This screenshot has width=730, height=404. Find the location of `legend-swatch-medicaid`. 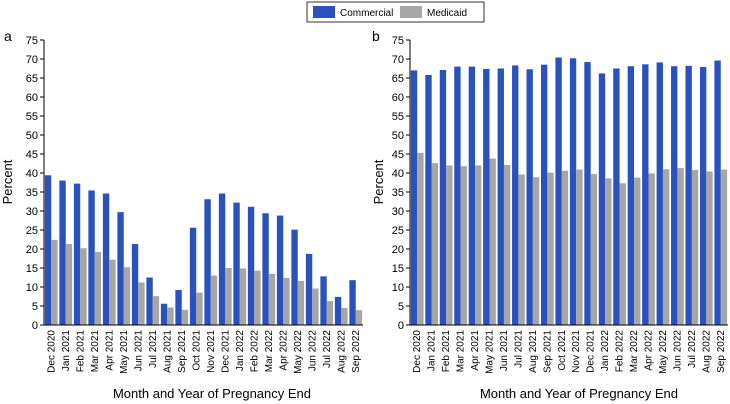

legend-swatch-medicaid is located at coordinates (411, 12).